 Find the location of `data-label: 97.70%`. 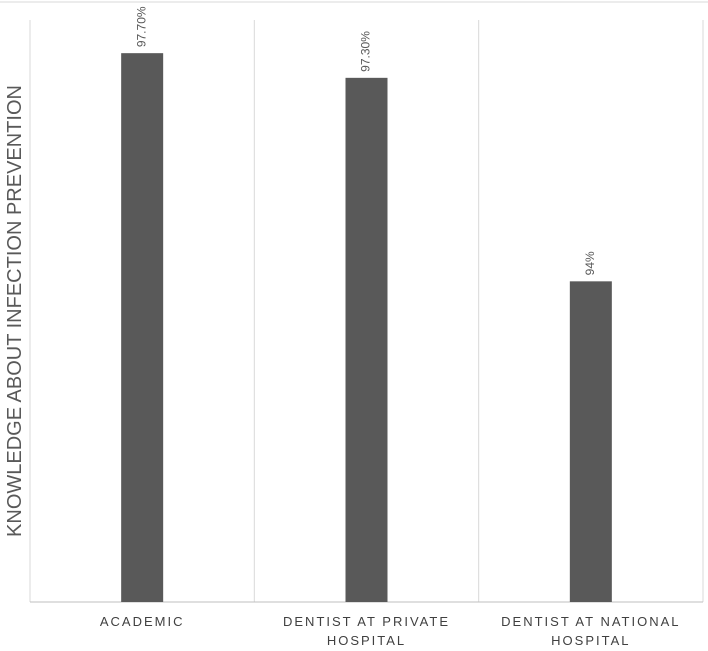

data-label: 97.70% is located at coordinates (141, 26).